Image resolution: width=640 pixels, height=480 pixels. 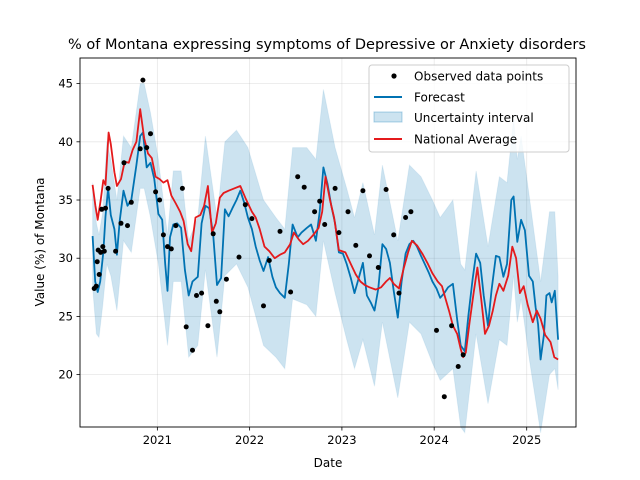 What do you see at coordinates (69, 229) in the screenshot?
I see `y-axis-ticks: 20 25 30 35 40 45` at bounding box center [69, 229].